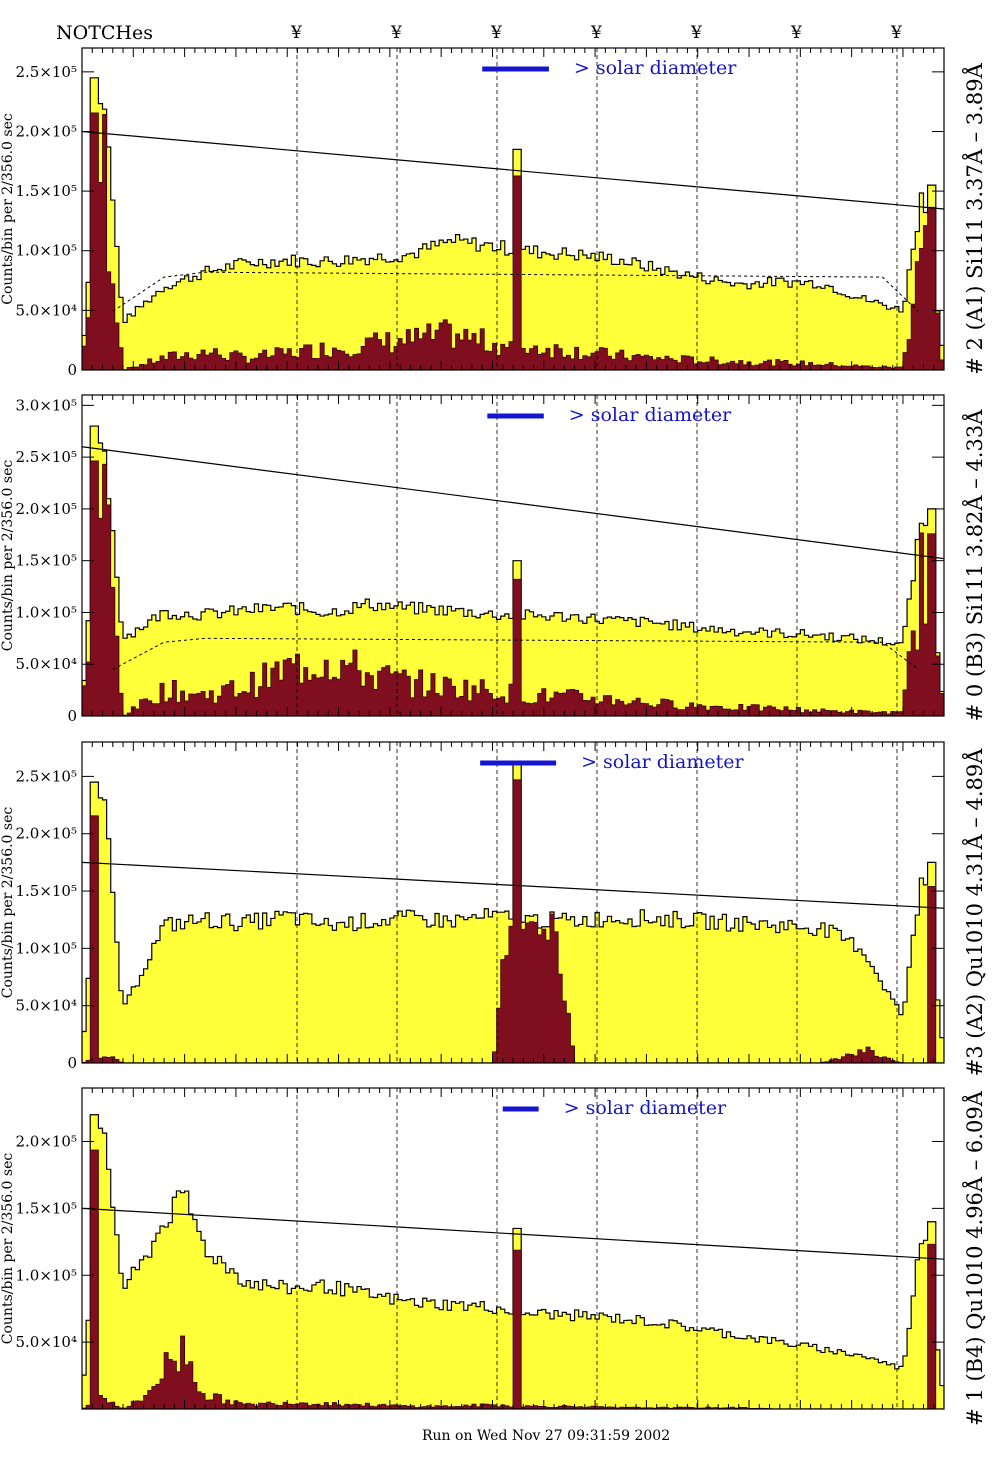 The width and height of the screenshot is (1004, 1477). Describe the element at coordinates (974, 912) in the screenshot. I see `panel-title: #3 (A2) Qu1010 4.31Å – 4.89Å` at that location.